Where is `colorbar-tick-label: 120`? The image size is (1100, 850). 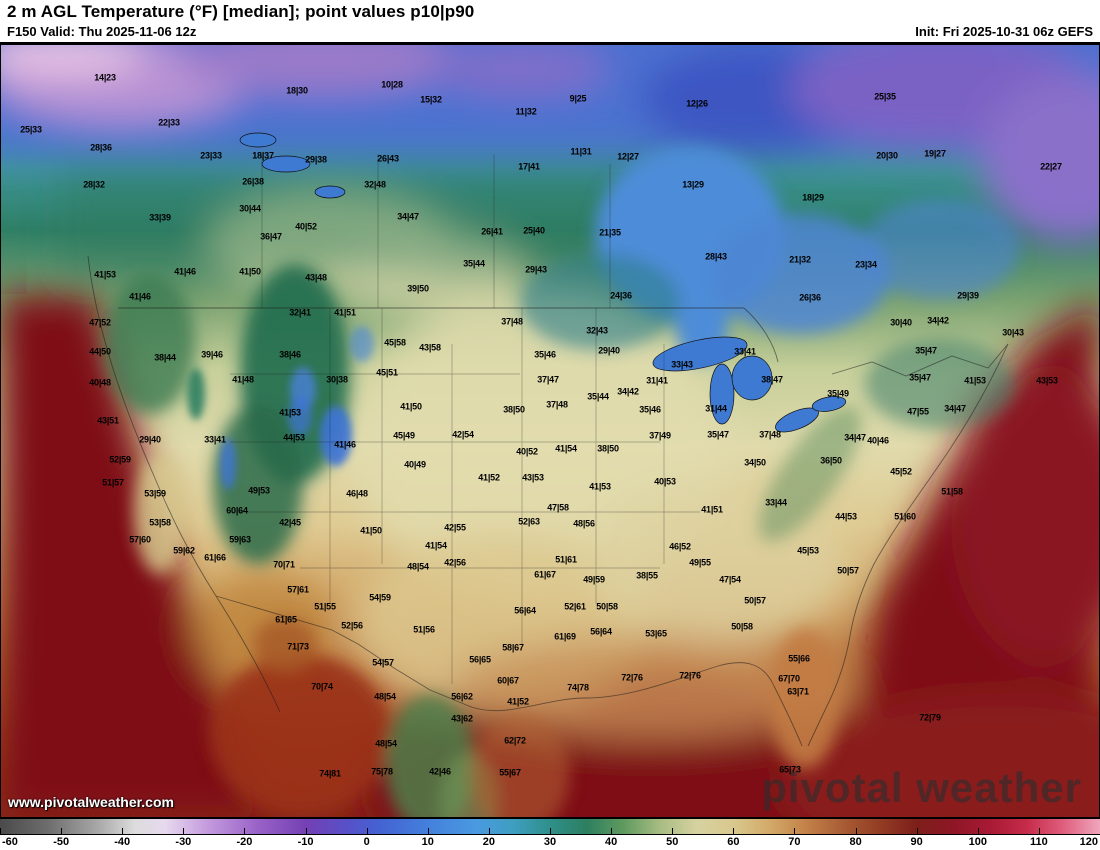
colorbar-tick-label: 120 is located at coordinates (1088, 842).